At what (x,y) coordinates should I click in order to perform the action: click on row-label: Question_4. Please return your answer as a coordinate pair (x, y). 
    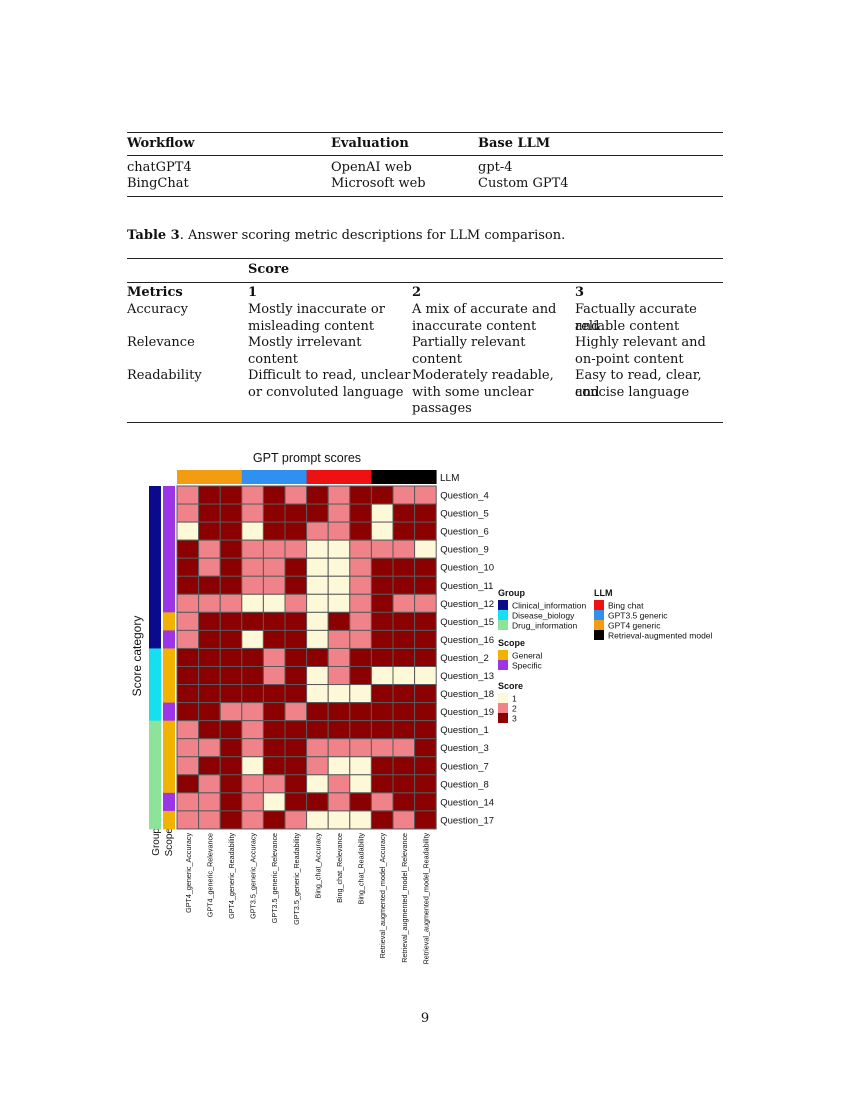
    Looking at the image, I should click on (464, 496).